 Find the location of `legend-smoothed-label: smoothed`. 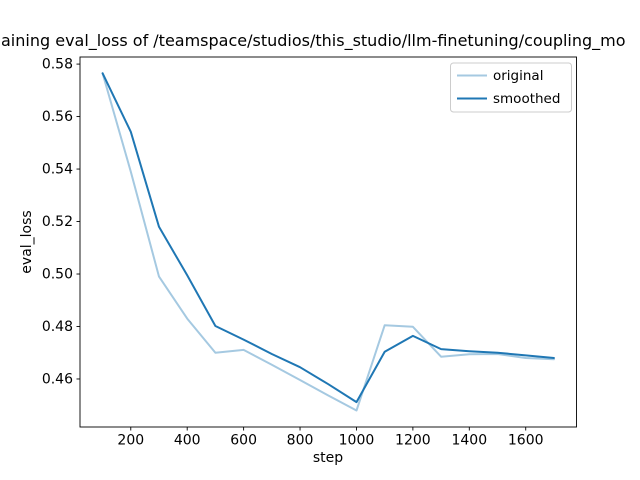

legend-smoothed-label: smoothed is located at coordinates (526, 99).